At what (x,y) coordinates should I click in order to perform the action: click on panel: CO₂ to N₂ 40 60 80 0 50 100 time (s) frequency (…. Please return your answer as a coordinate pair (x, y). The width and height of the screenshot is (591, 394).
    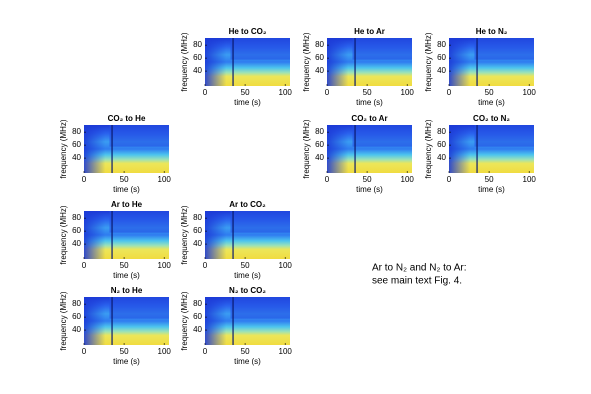
    Looking at the image, I should click on (480, 154).